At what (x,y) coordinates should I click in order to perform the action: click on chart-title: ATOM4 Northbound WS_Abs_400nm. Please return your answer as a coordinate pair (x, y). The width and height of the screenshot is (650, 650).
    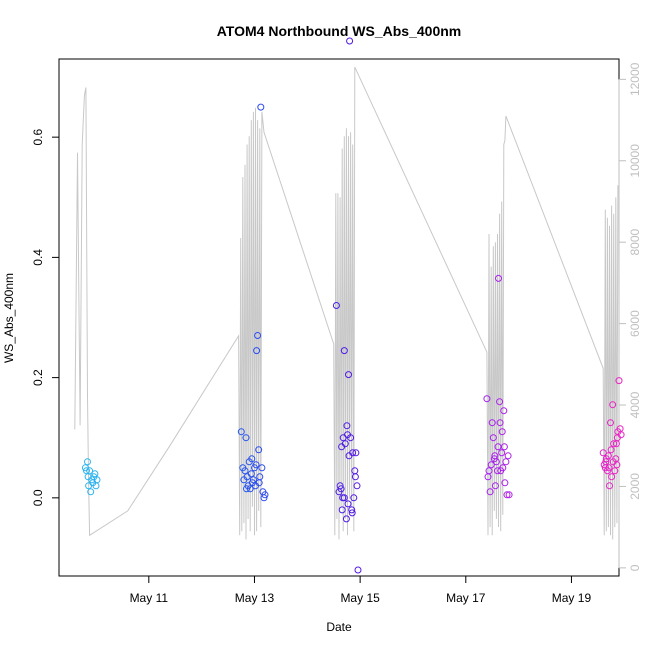
    Looking at the image, I should click on (339, 31).